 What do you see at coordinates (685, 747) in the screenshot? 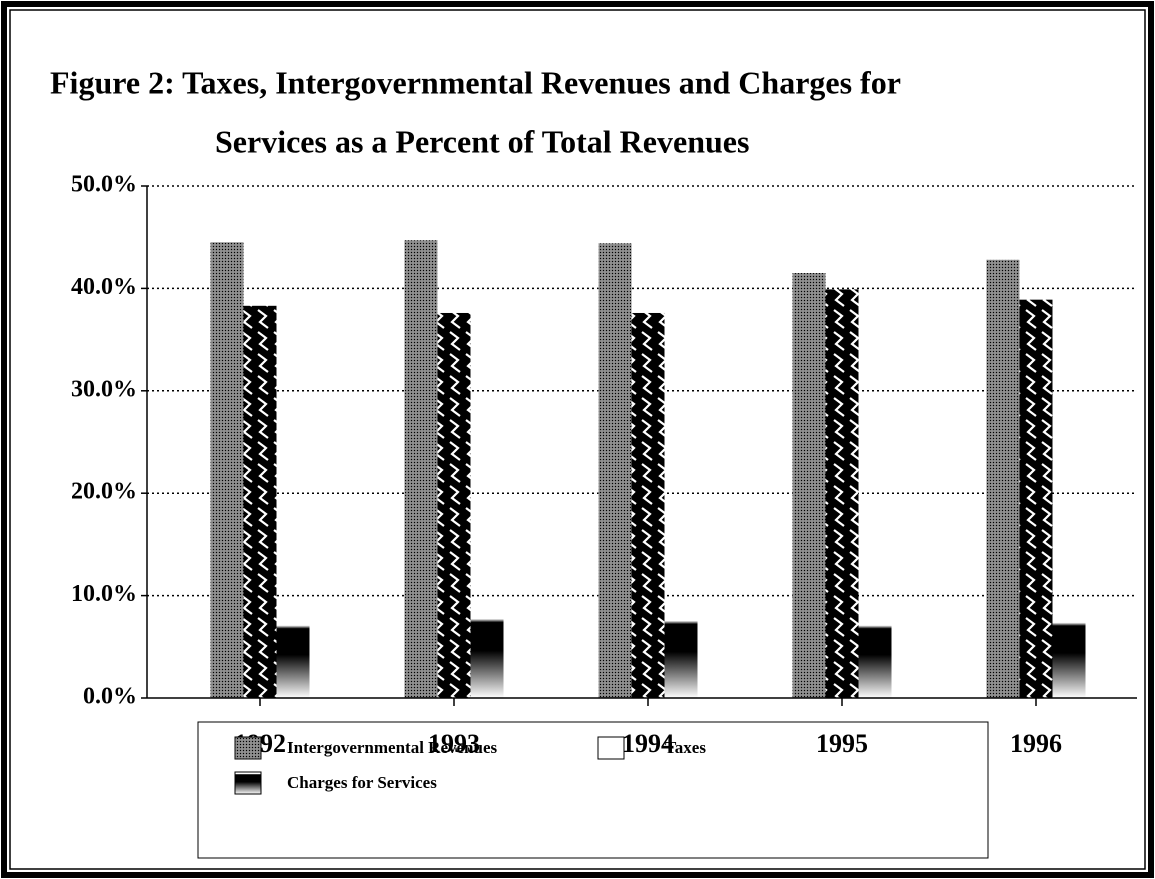
I see `legend-label: Taxes` at bounding box center [685, 747].